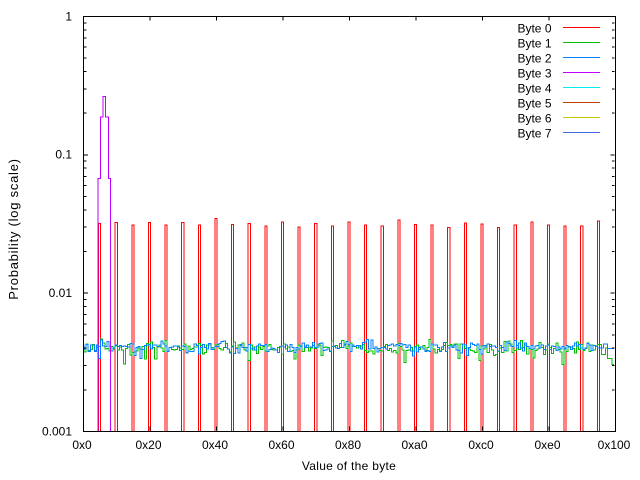 This screenshot has height=480, width=640. I want to click on svg-text: 0.01, so click(61, 293).